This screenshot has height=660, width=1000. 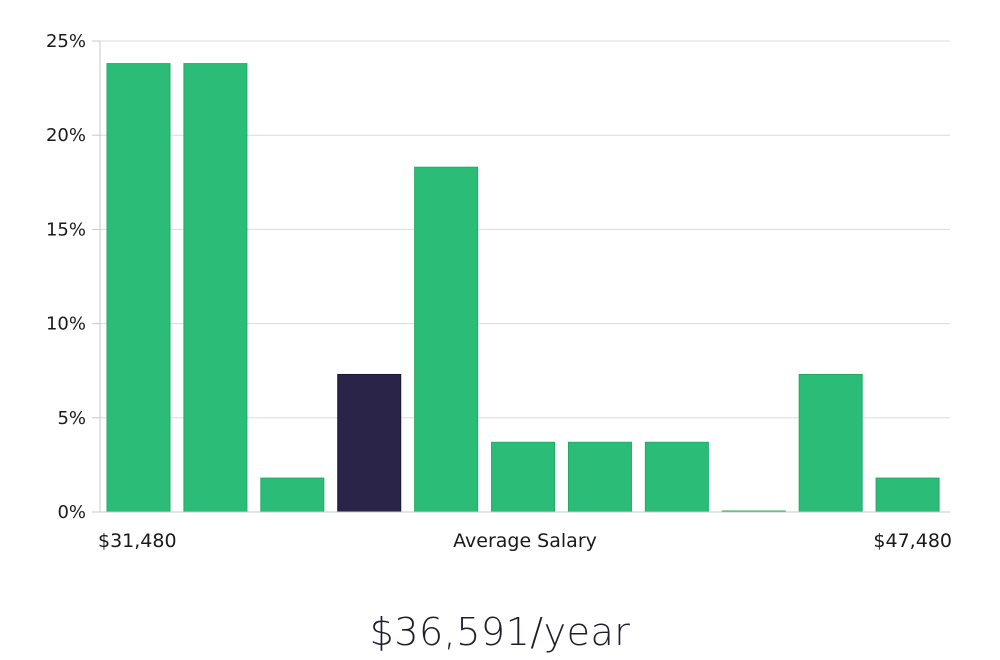 What do you see at coordinates (71, 512) in the screenshot?
I see `y-tick-label: 0%` at bounding box center [71, 512].